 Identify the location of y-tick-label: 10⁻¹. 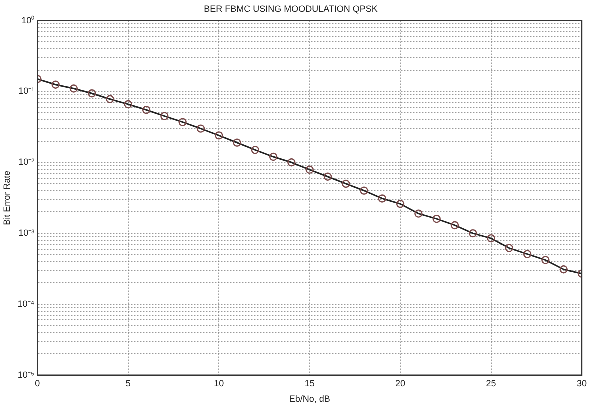
(26, 91).